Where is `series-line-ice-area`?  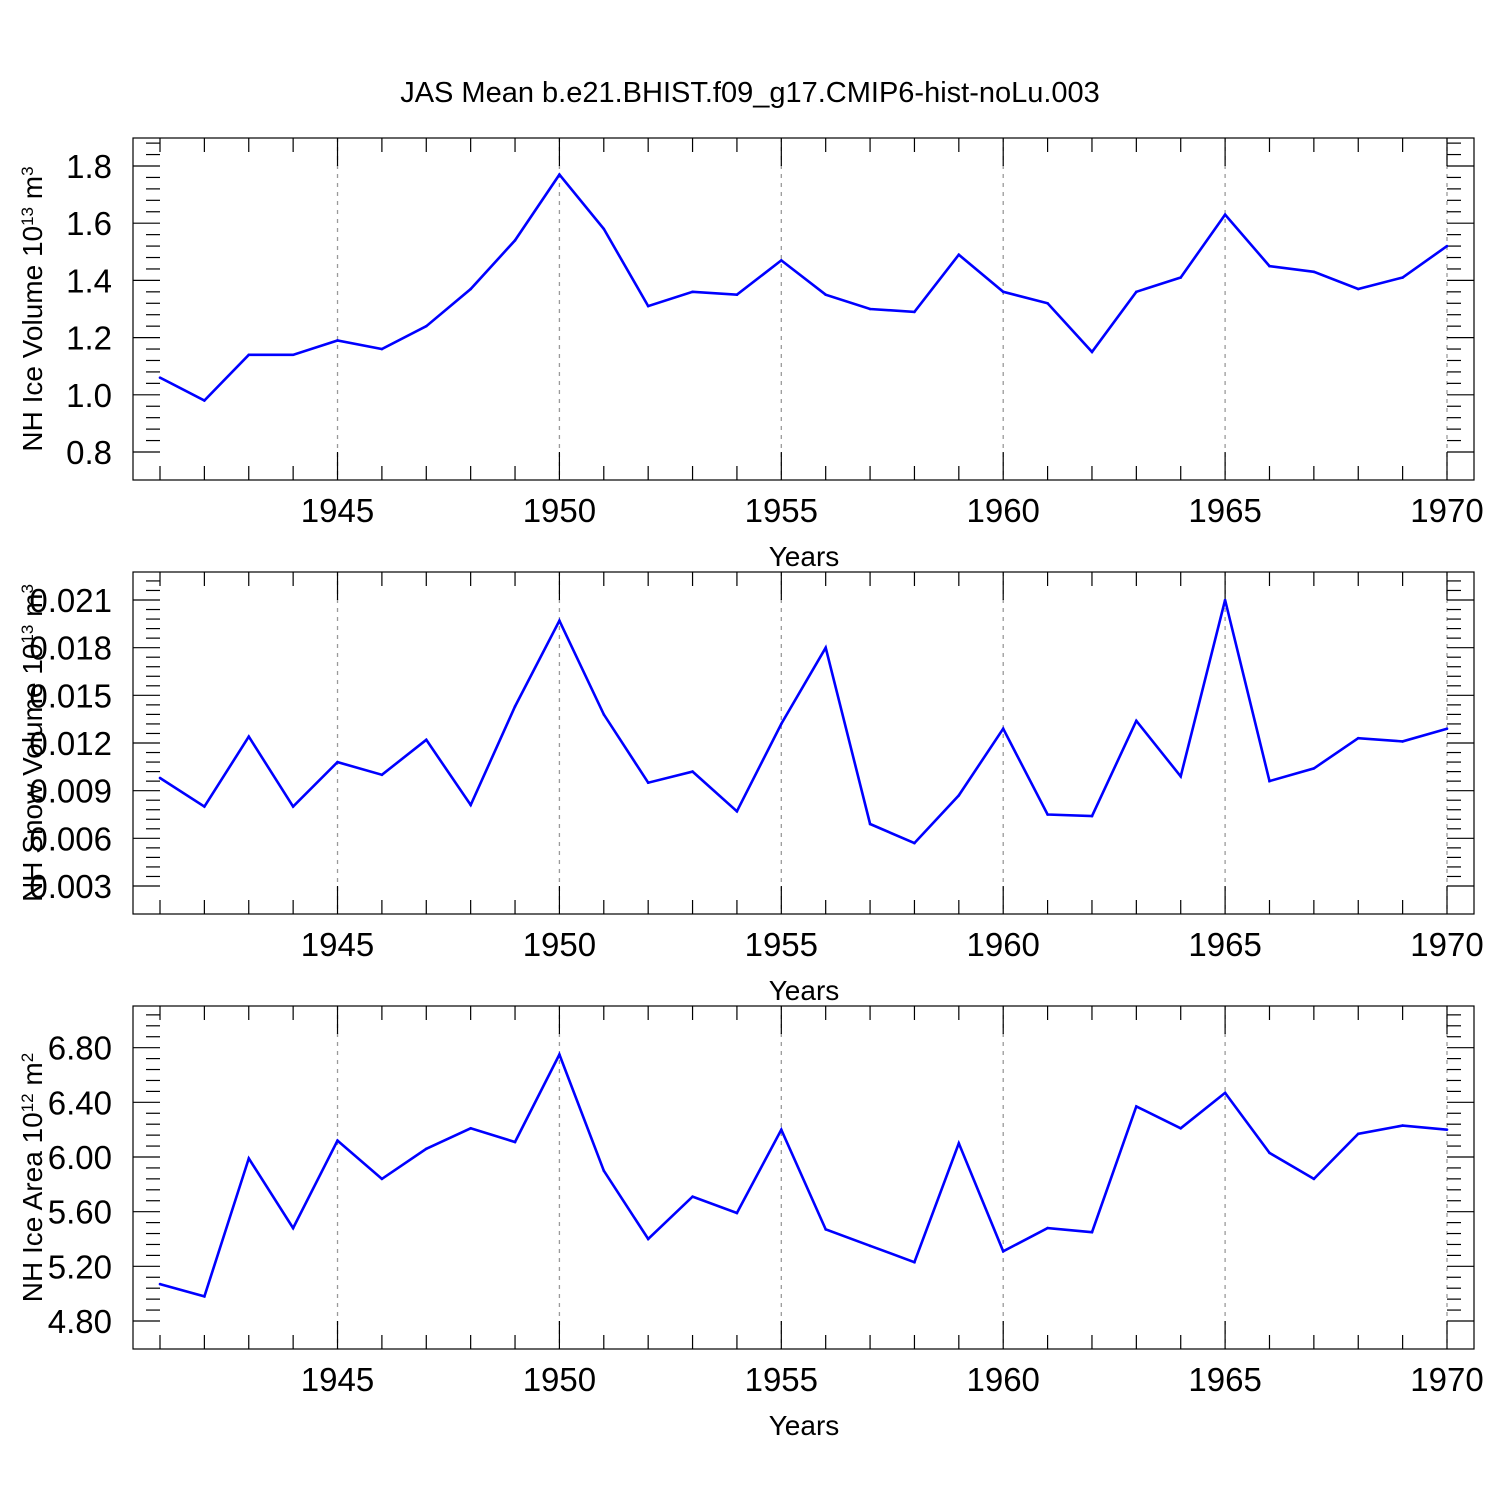 series-line-ice-area is located at coordinates (803, 1174).